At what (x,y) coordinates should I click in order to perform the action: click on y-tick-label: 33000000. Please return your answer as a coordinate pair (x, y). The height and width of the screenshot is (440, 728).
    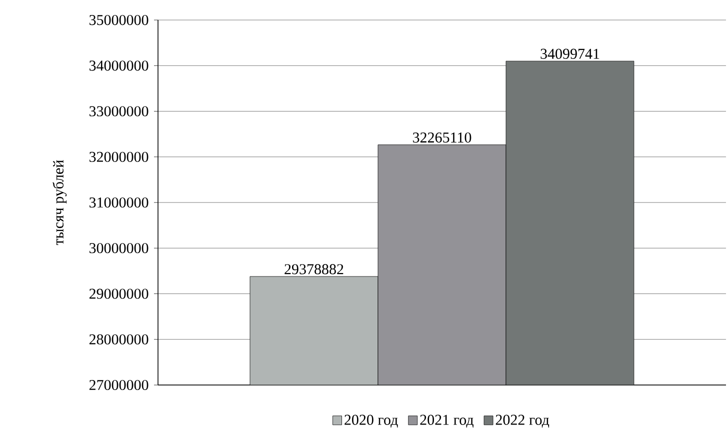
    Looking at the image, I should click on (119, 111).